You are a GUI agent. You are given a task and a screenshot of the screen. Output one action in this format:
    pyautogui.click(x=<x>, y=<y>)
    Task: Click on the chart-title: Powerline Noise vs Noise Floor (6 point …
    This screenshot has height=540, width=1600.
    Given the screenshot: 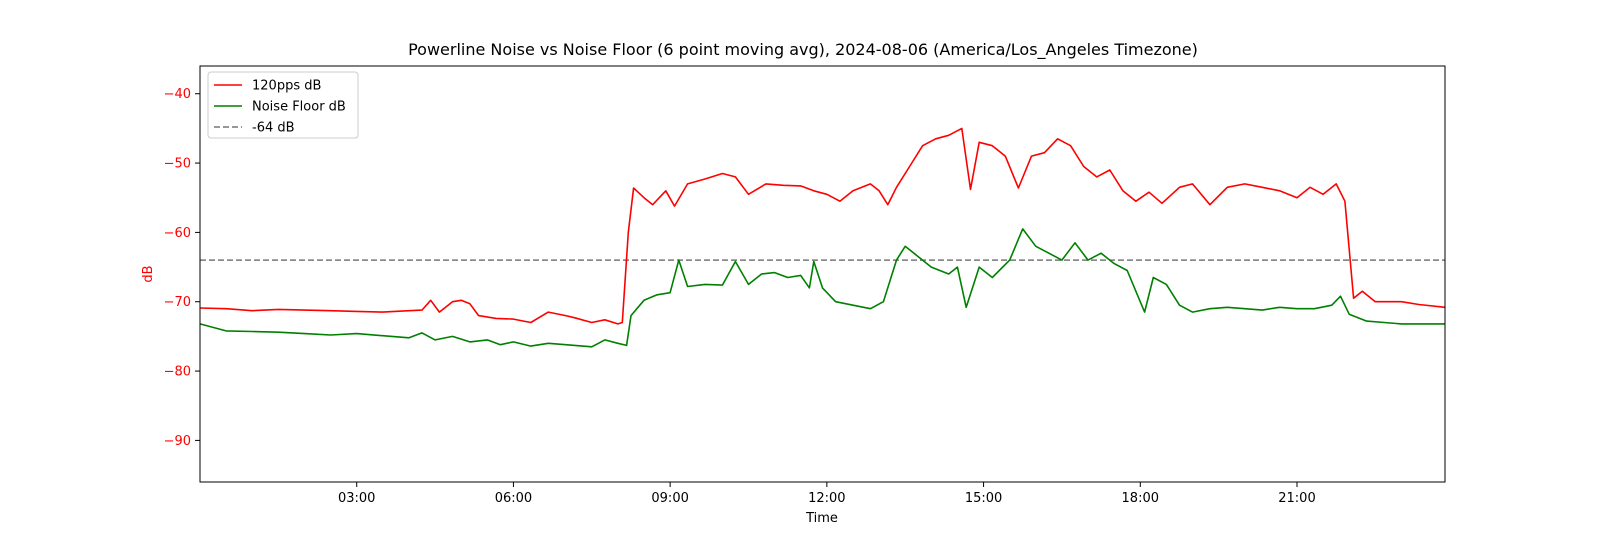 What is the action you would take?
    pyautogui.click(x=803, y=50)
    